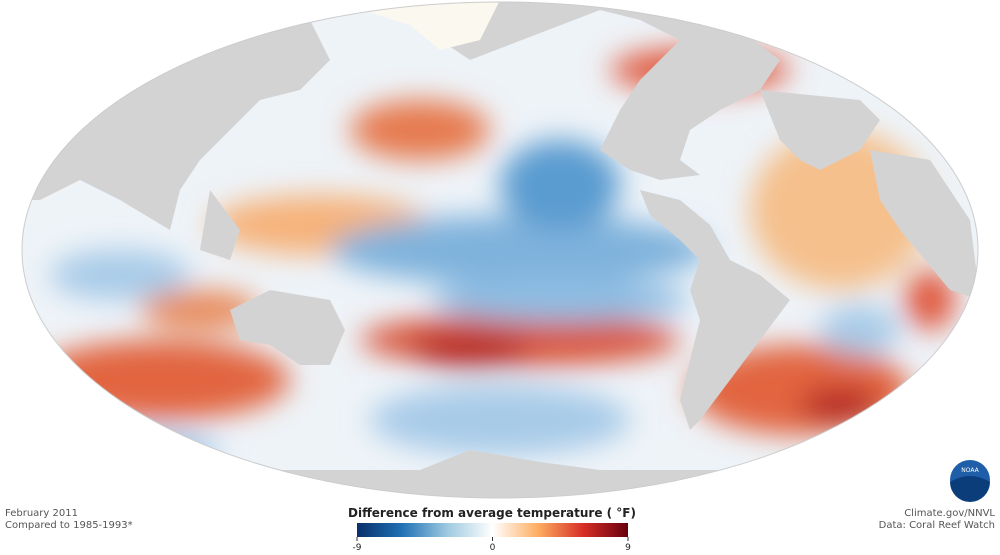 Image resolution: width=1000 pixels, height=555 pixels. Describe the element at coordinates (493, 548) in the screenshot. I see `colorbar-tick-label: 0` at that location.